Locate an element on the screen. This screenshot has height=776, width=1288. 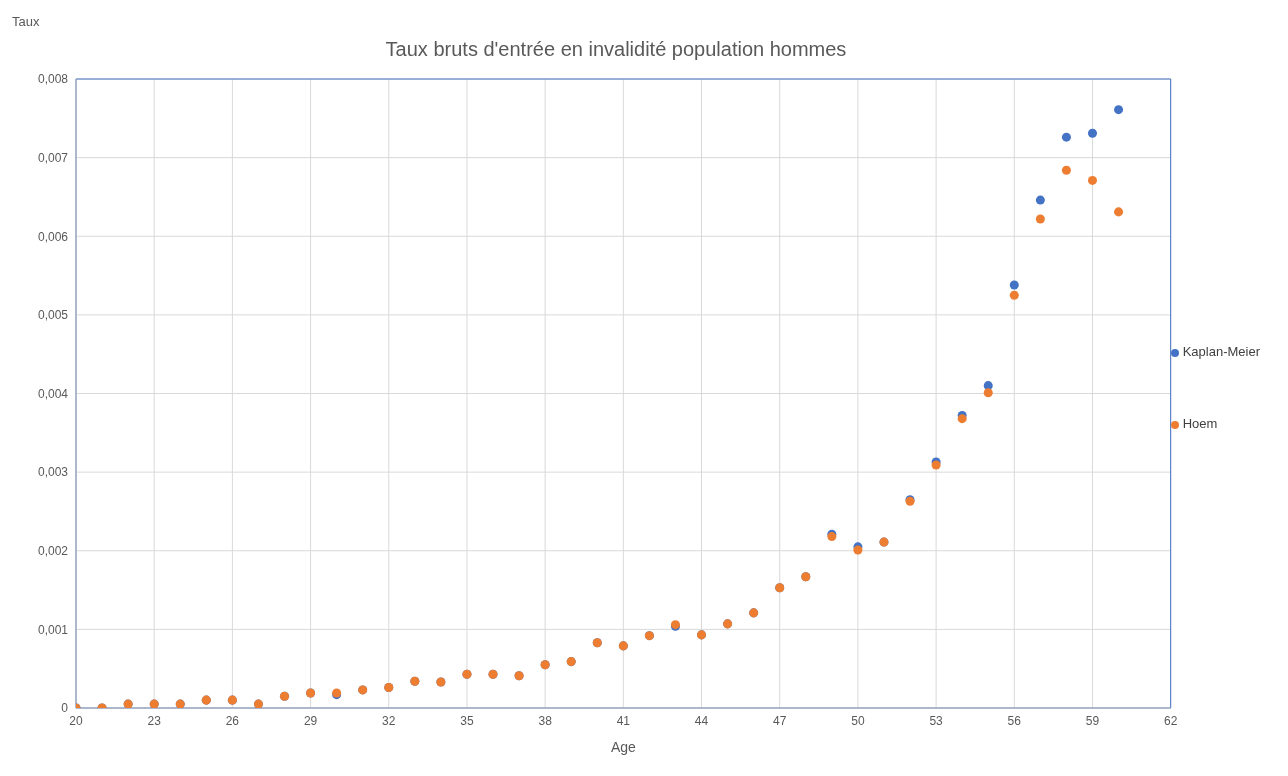
y-tick-label: 0,005 is located at coordinates (53, 315).